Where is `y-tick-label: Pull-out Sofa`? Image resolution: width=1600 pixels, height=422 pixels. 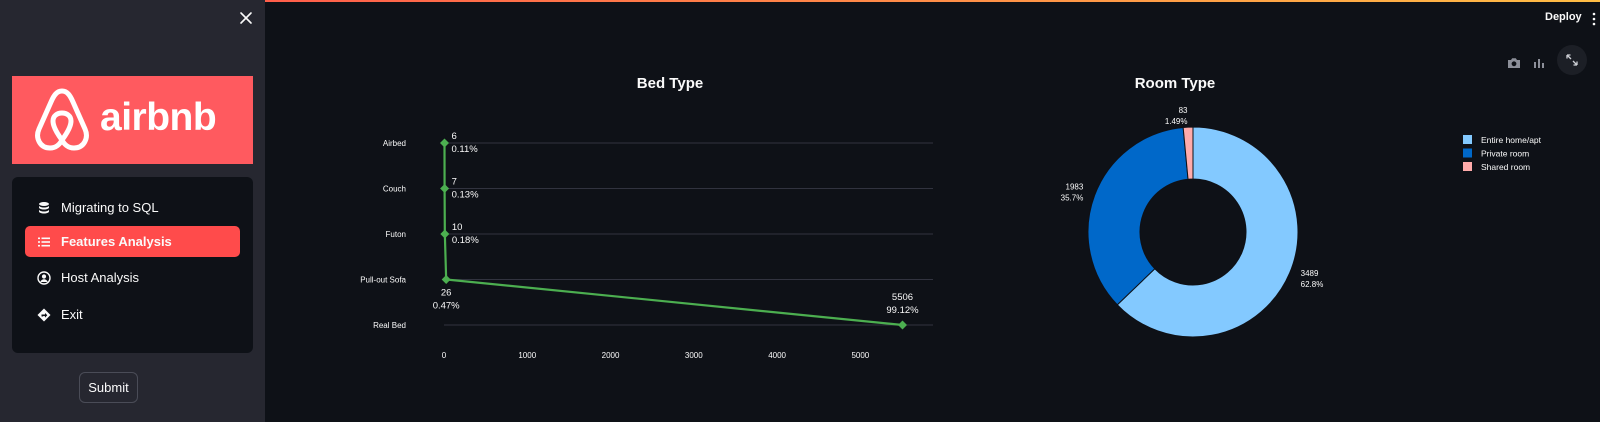 y-tick-label: Pull-out Sofa is located at coordinates (383, 280).